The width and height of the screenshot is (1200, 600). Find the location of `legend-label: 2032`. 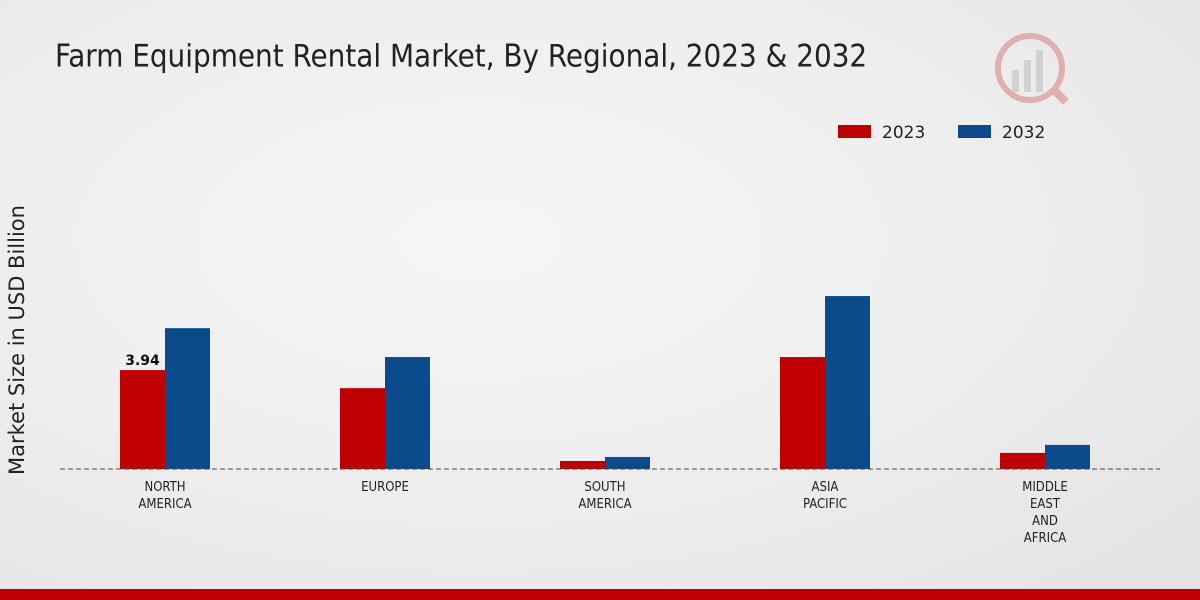

legend-label: 2032 is located at coordinates (1023, 133).